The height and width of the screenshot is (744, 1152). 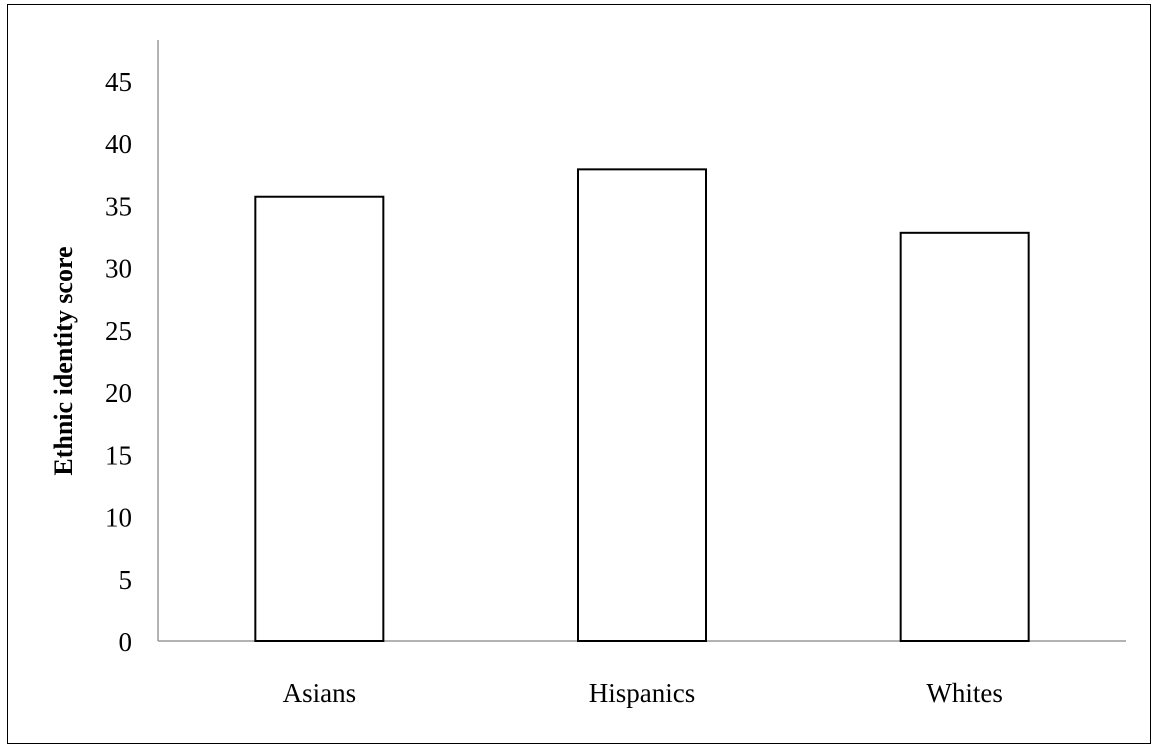 I want to click on bar-hispanics, so click(x=642, y=405).